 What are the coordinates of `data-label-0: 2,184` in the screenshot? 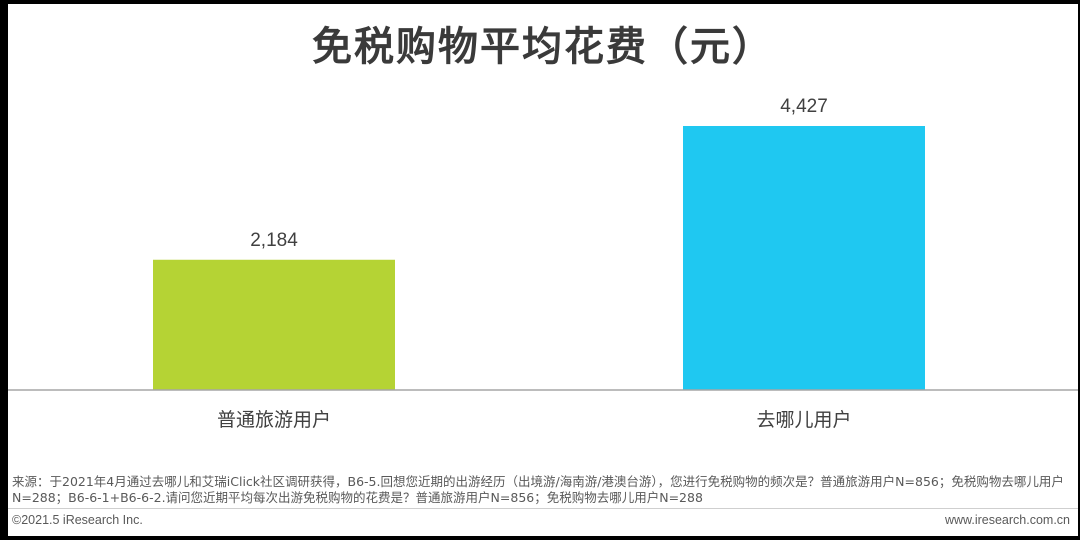 It's located at (274, 240).